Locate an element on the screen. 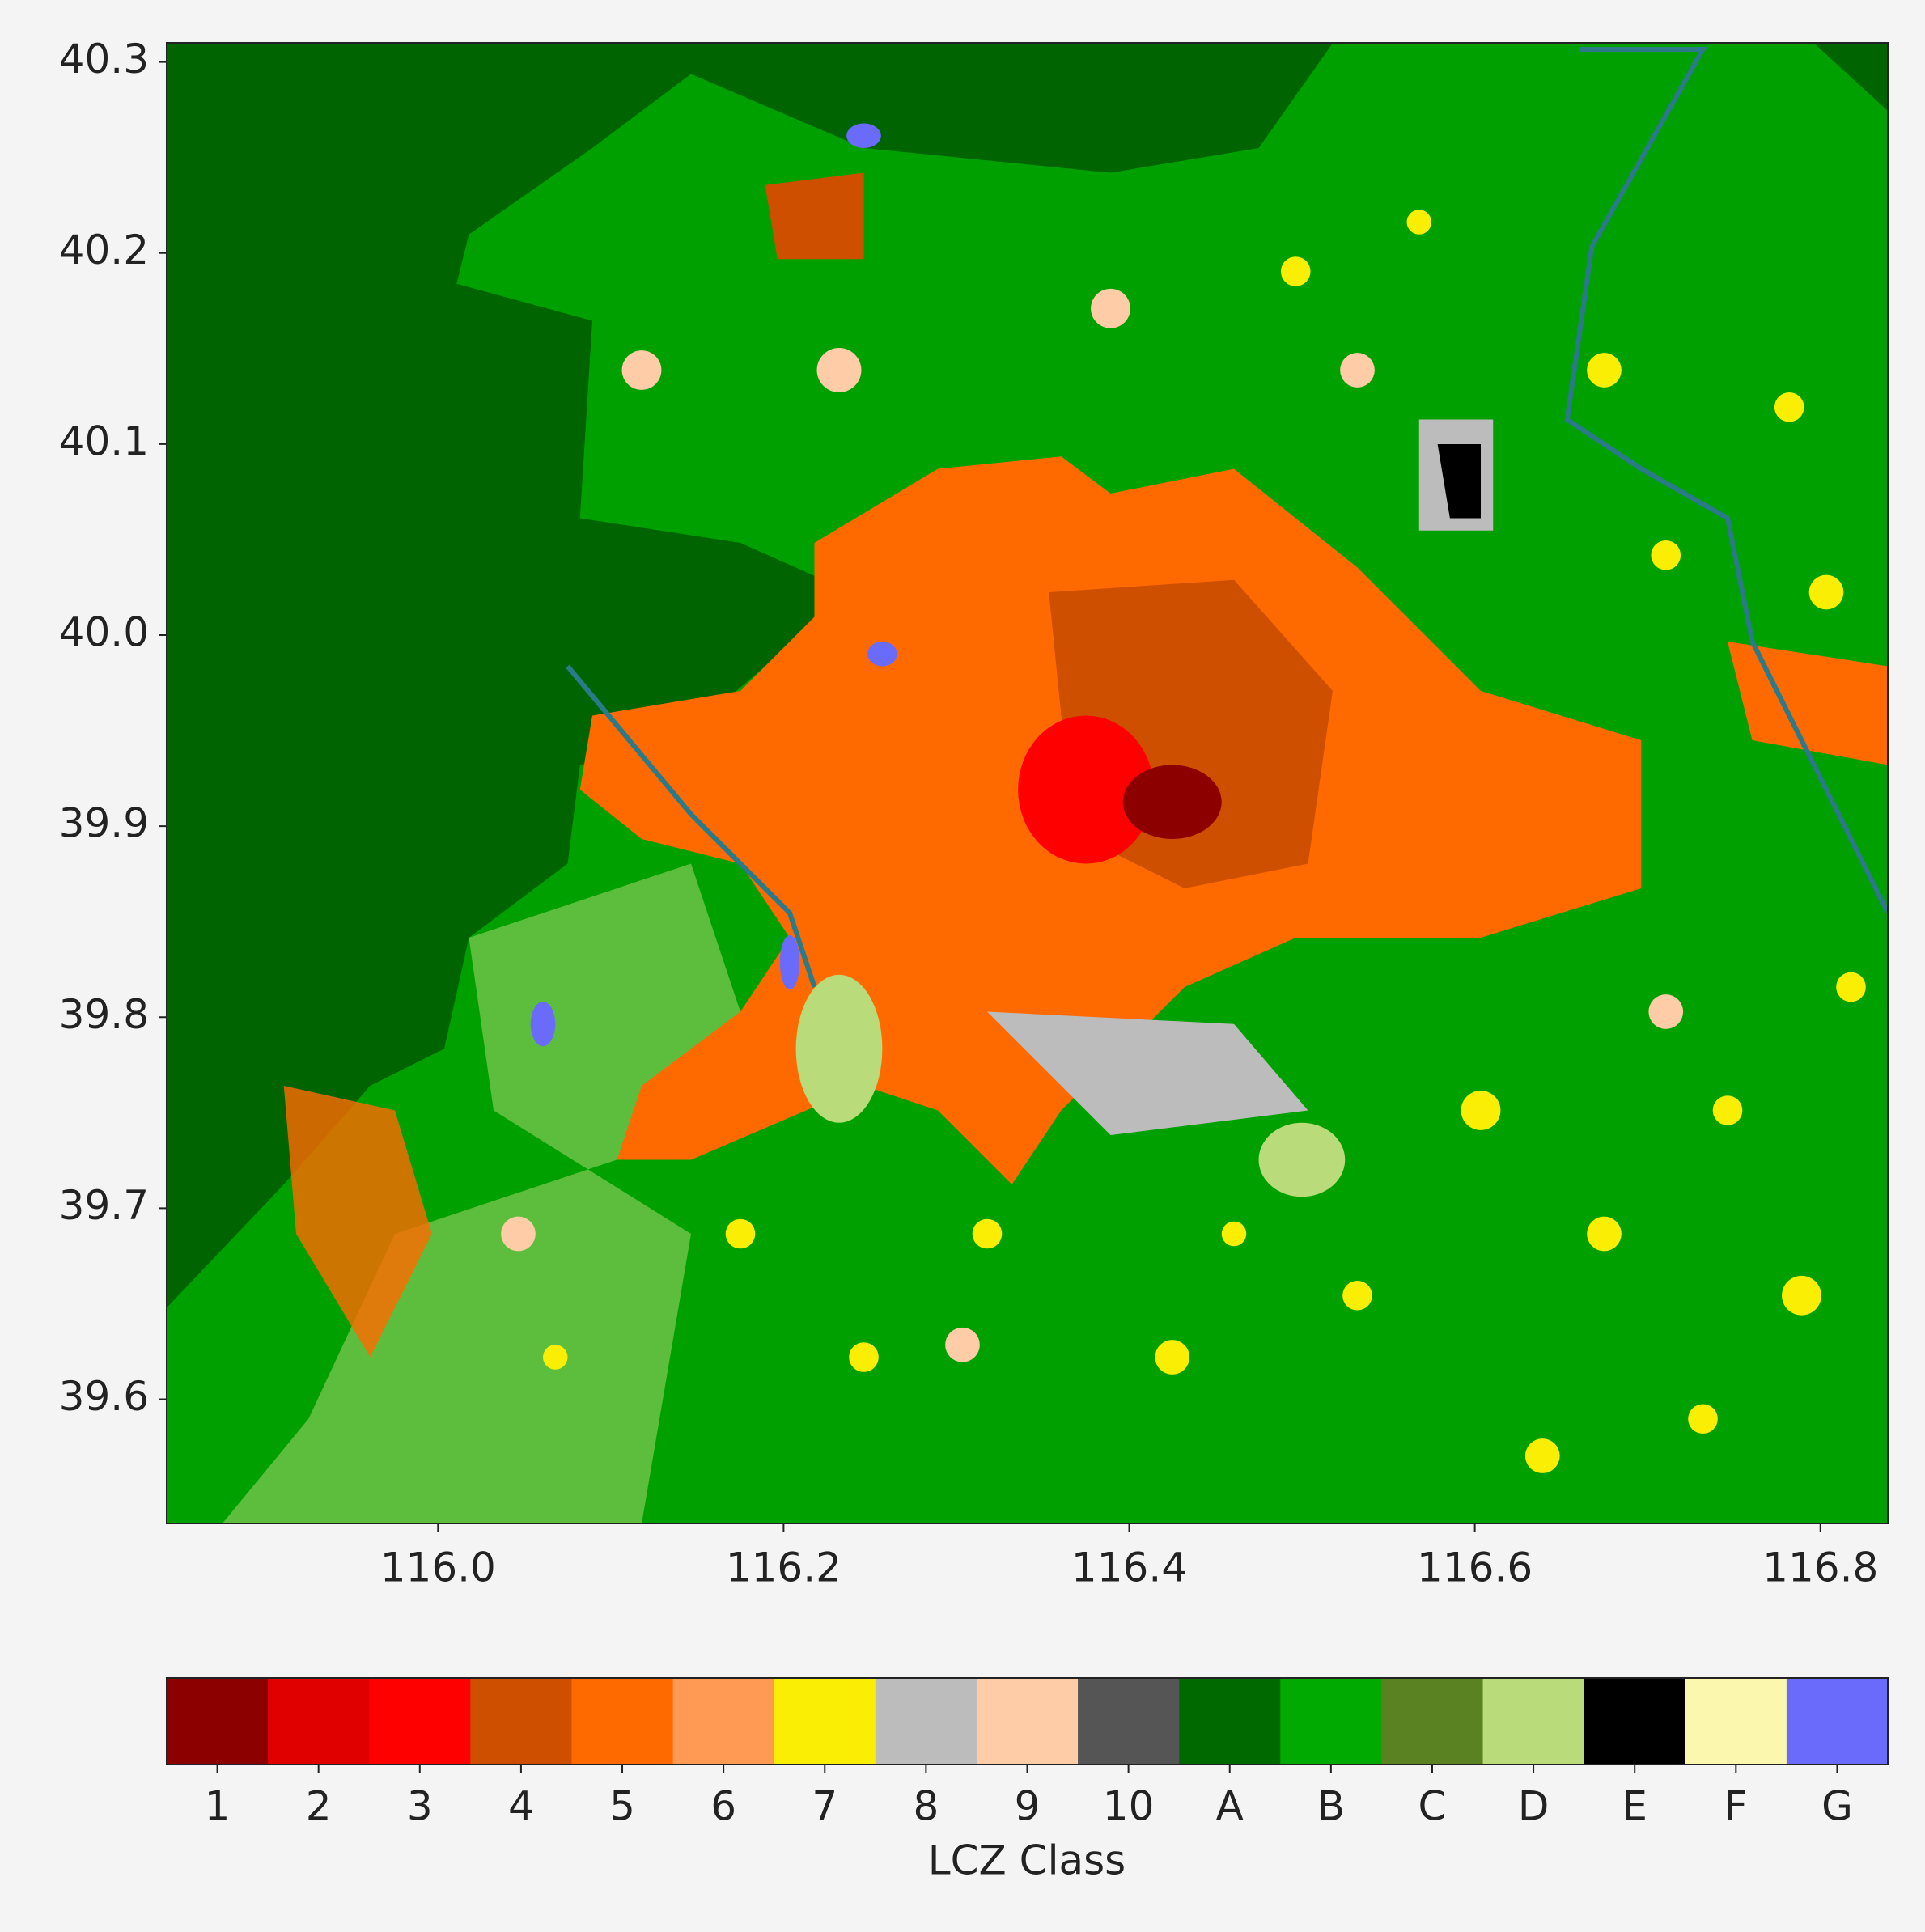  x-tick-label: 116.0 is located at coordinates (438, 1567).